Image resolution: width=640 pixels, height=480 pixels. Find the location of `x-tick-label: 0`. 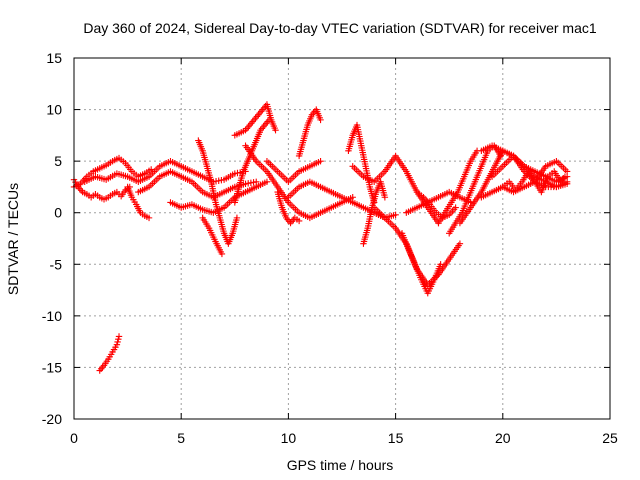

x-tick-label: 0 is located at coordinates (74, 438).